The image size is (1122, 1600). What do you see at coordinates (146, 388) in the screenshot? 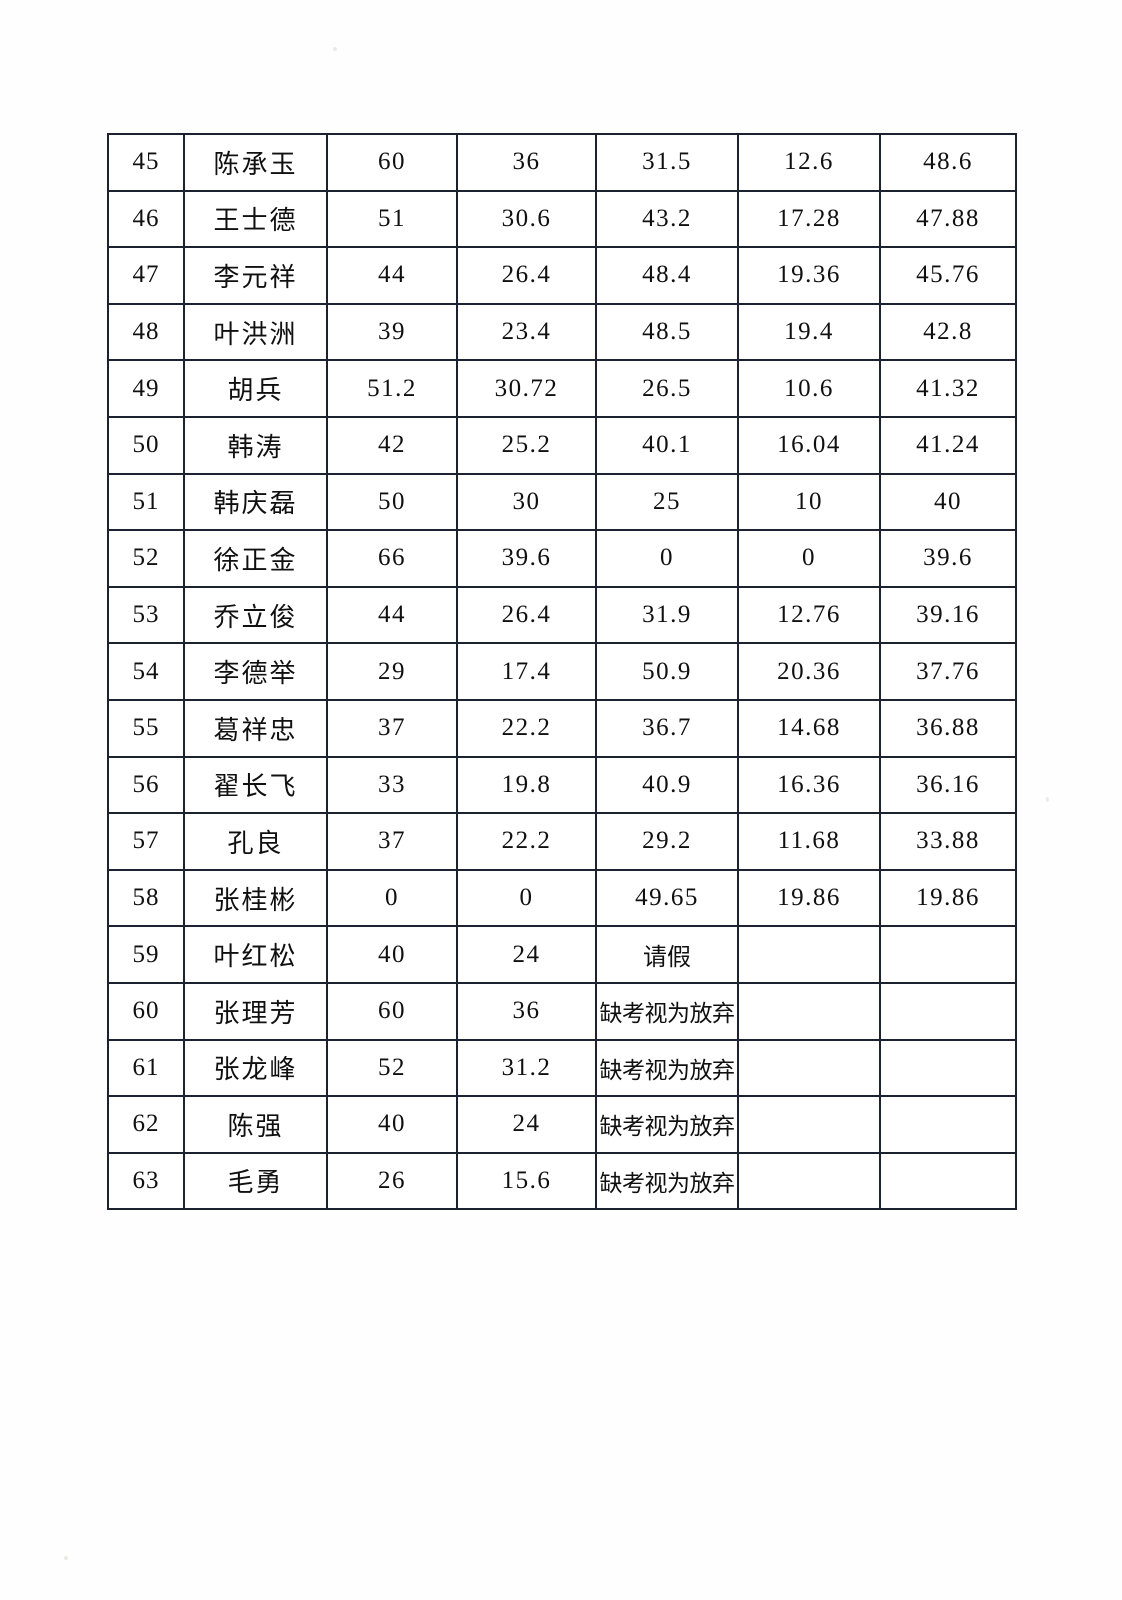
I see `row-index: 49` at bounding box center [146, 388].